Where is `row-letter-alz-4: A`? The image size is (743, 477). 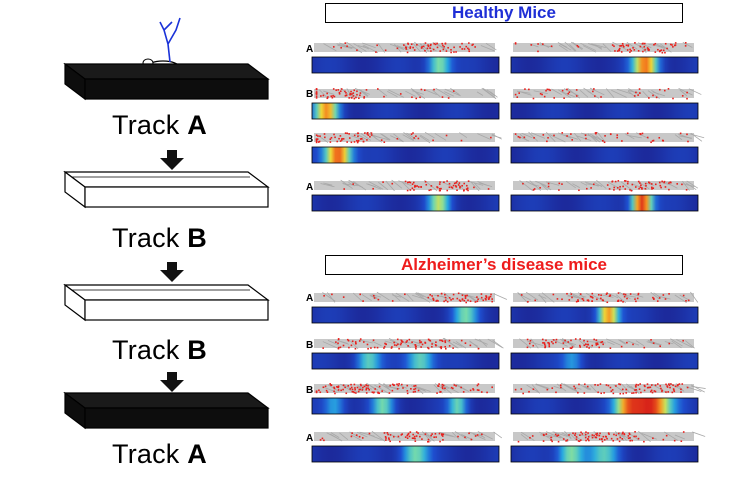
row-letter-alz-4: A is located at coordinates (310, 438).